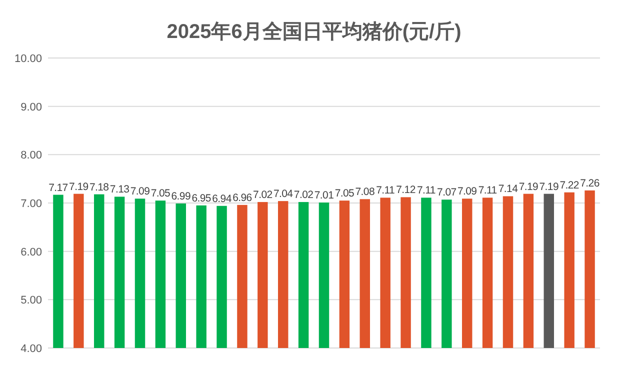  What do you see at coordinates (99, 187) in the screenshot?
I see `data-label: 7.18` at bounding box center [99, 187].